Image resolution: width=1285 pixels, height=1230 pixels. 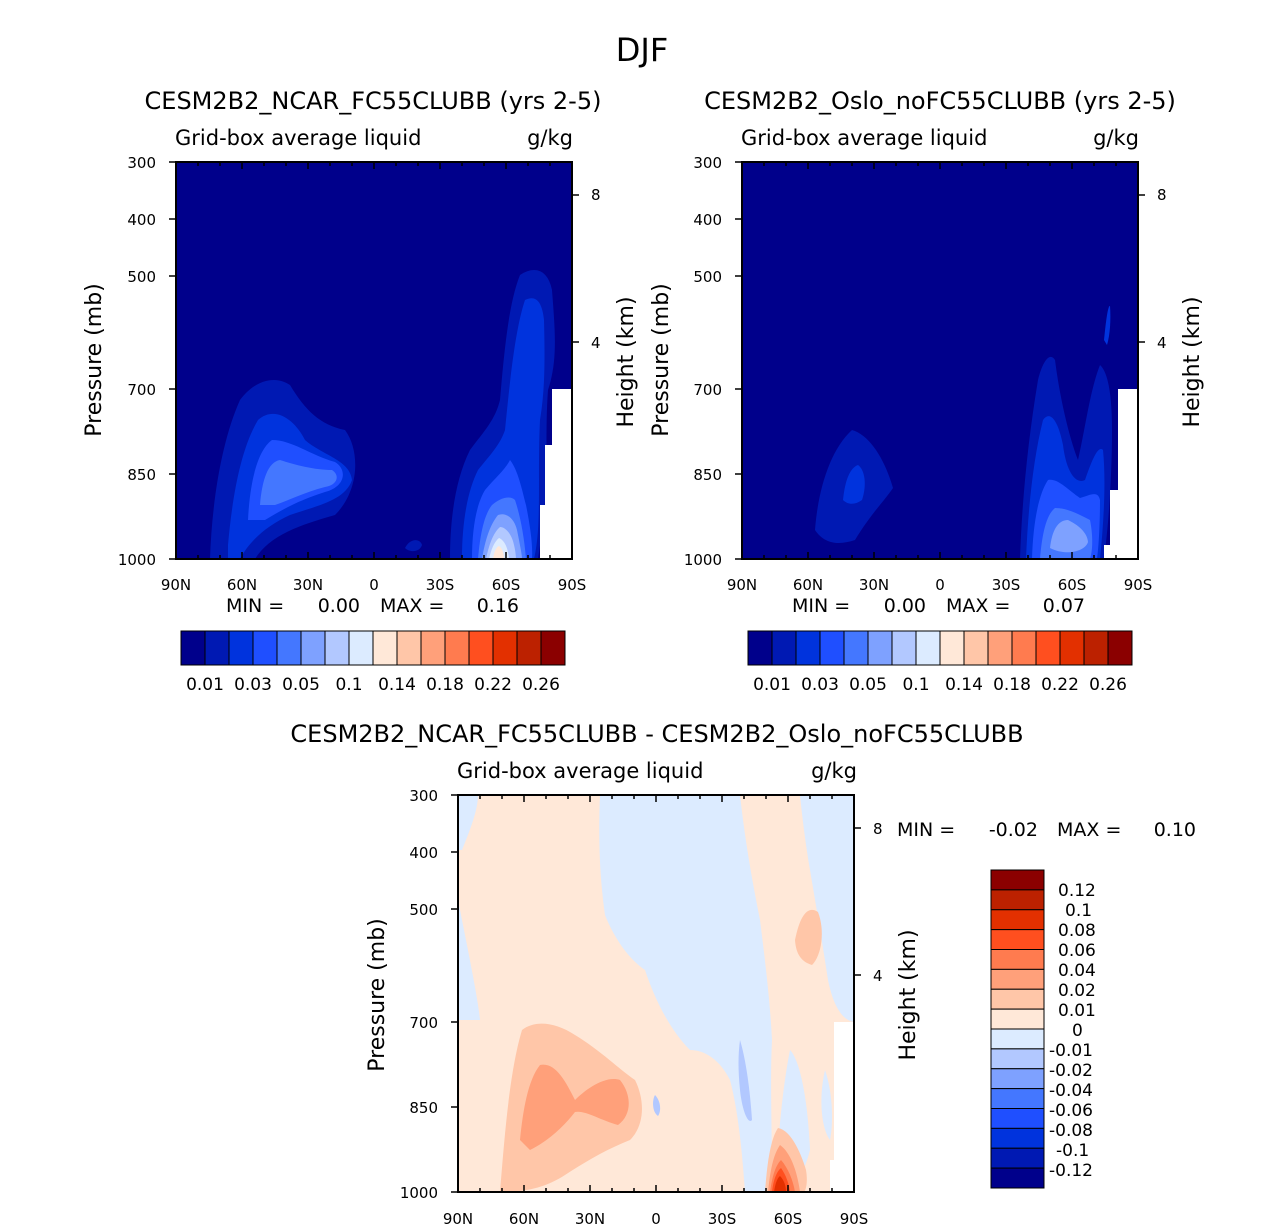 What do you see at coordinates (423, 1023) in the screenshot?
I see `y-tick-label: 700` at bounding box center [423, 1023].